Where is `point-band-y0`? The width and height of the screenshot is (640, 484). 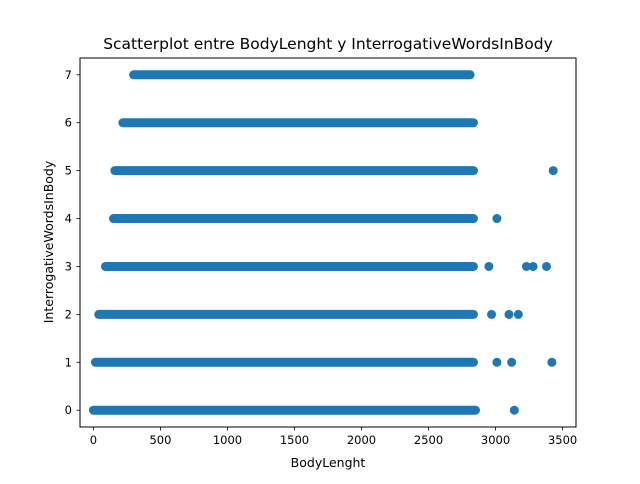 point-band-y0 is located at coordinates (284, 410).